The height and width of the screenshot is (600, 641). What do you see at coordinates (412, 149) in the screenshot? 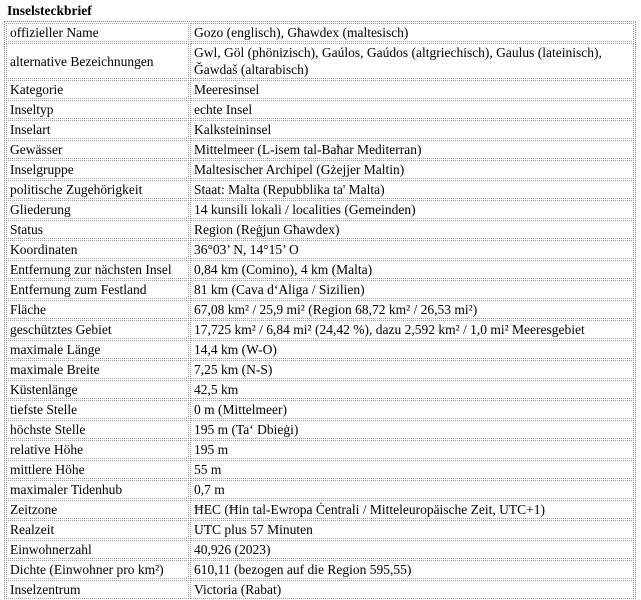
I see `row-value: Mittelmeer (L-isem tal-Baħar Mediterran)` at bounding box center [412, 149].